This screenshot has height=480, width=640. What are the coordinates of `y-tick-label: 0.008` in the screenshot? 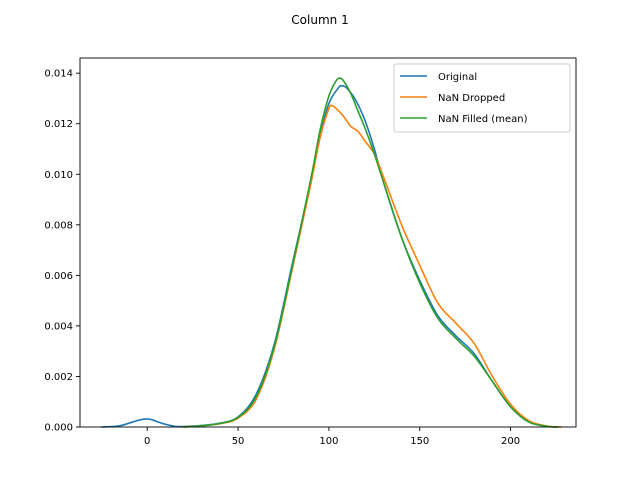 It's located at (58, 225).